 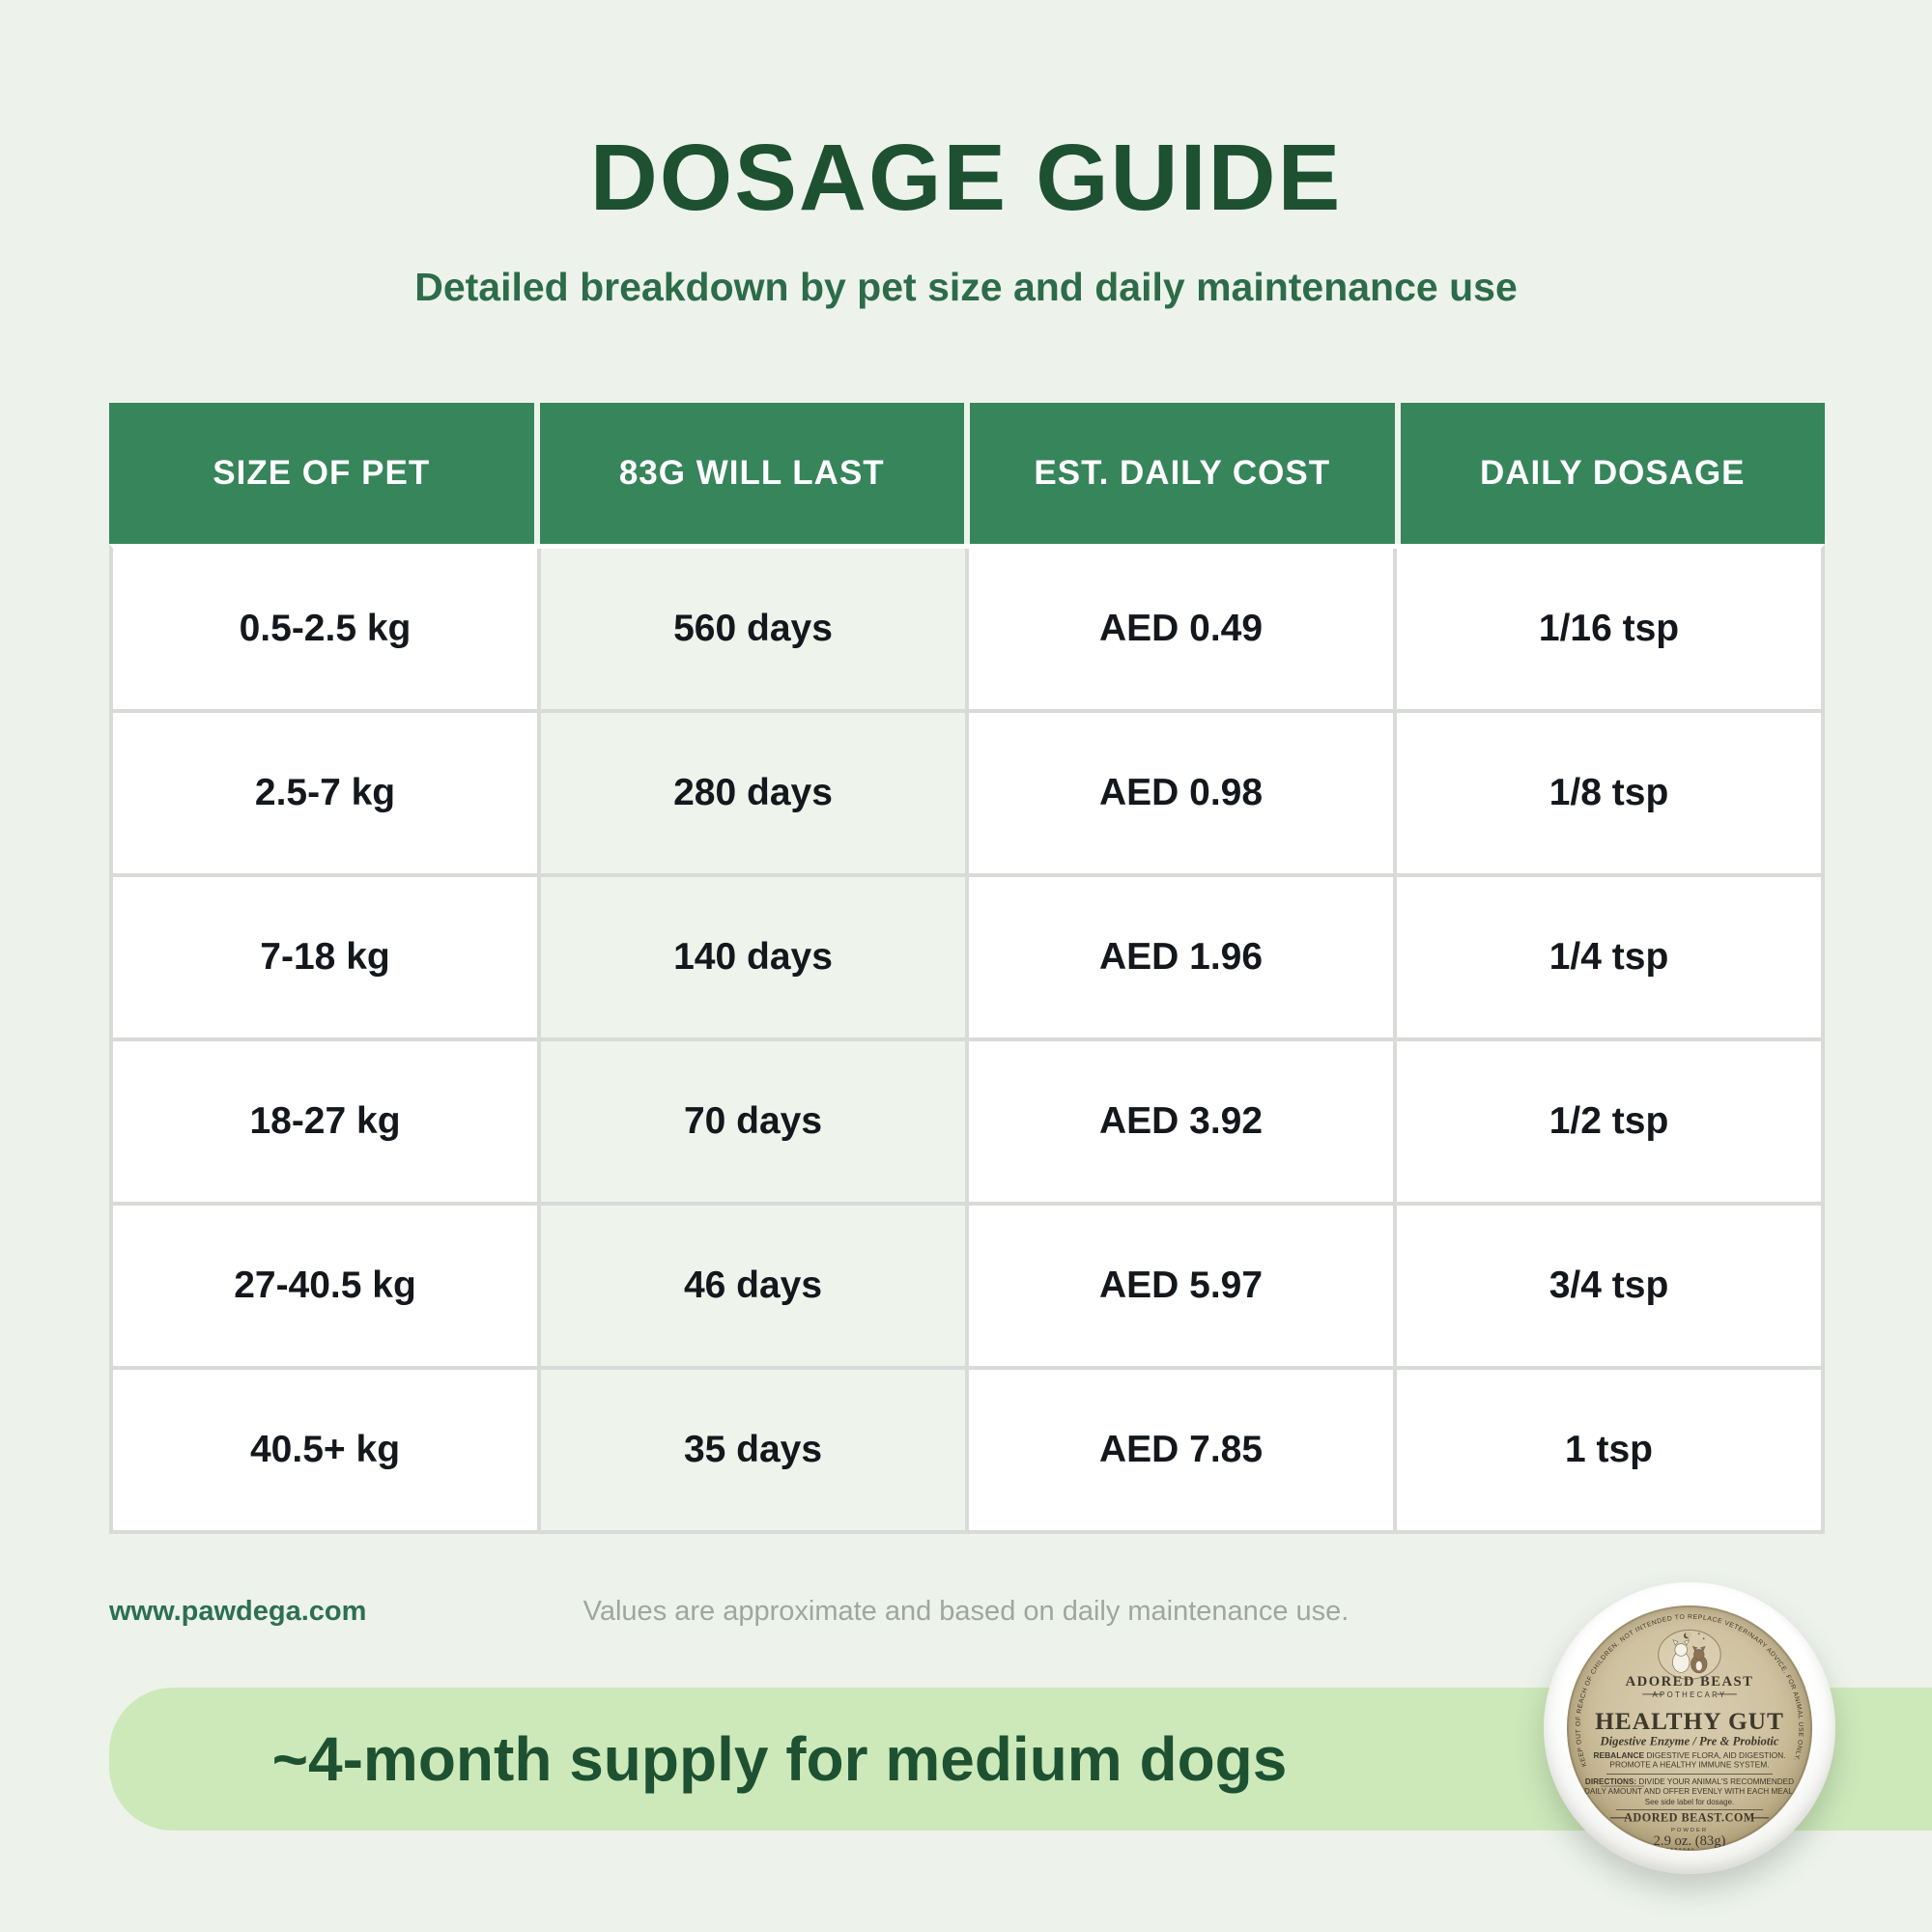 What do you see at coordinates (1689, 1741) in the screenshot?
I see `tin-tagline: Digestive Enzyme / Pre & Probiotic` at bounding box center [1689, 1741].